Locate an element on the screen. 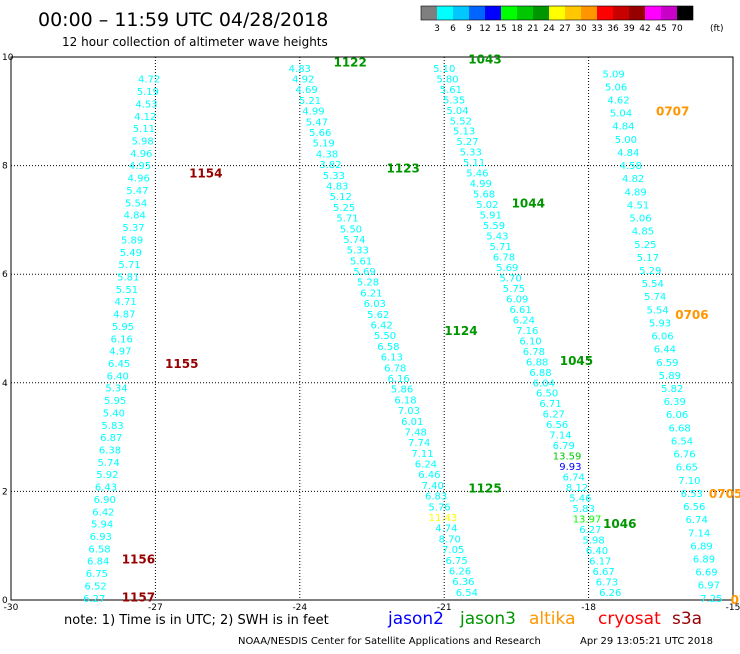  wave-height-value: 5.28 is located at coordinates (368, 283).